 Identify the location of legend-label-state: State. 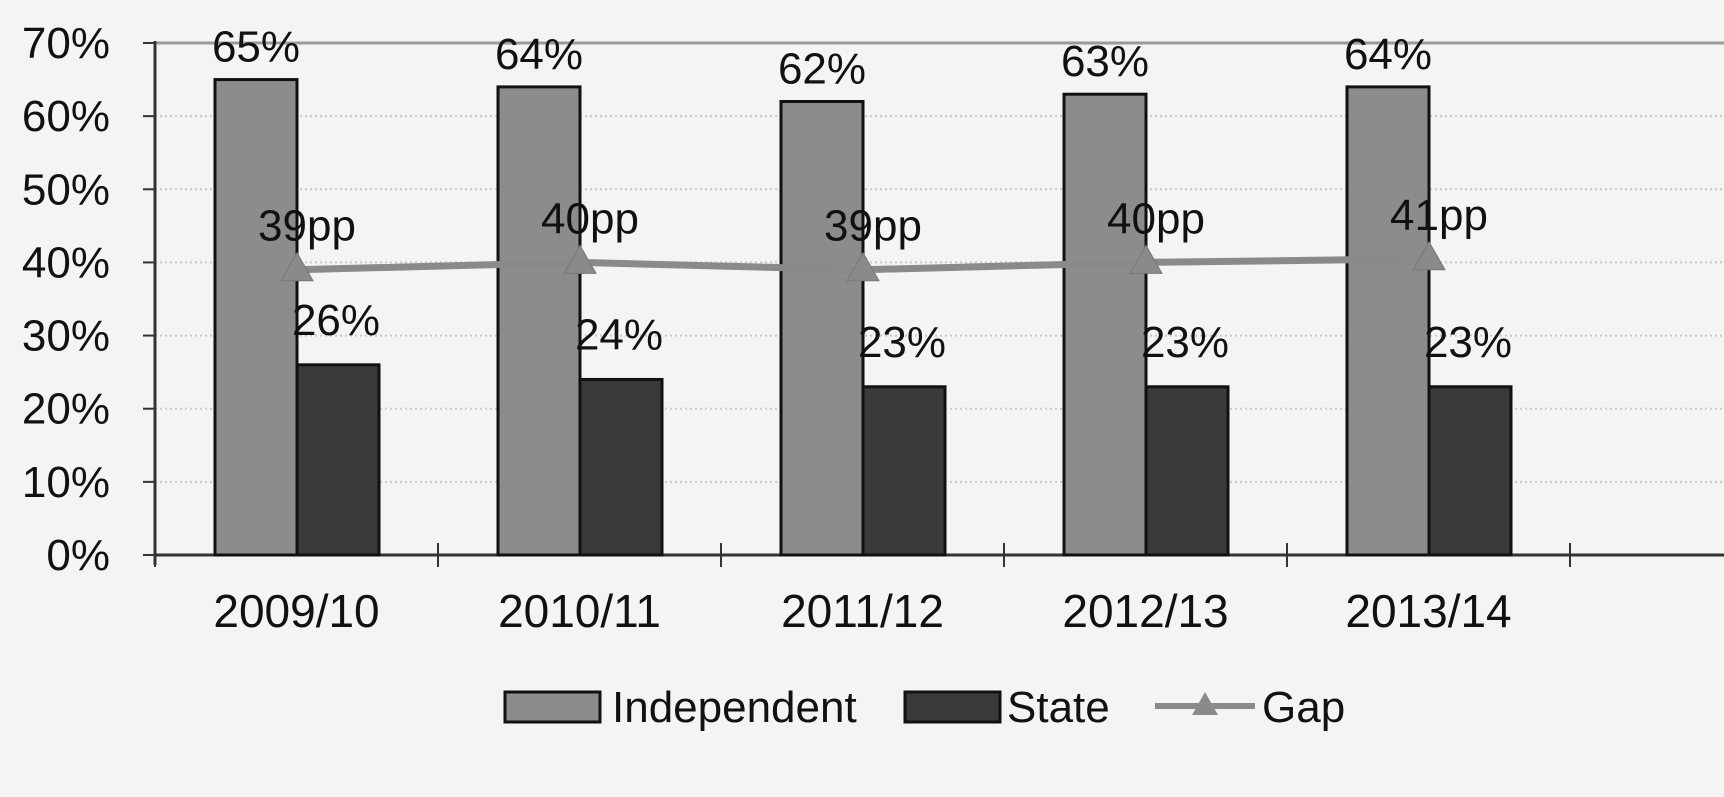
(1058, 707).